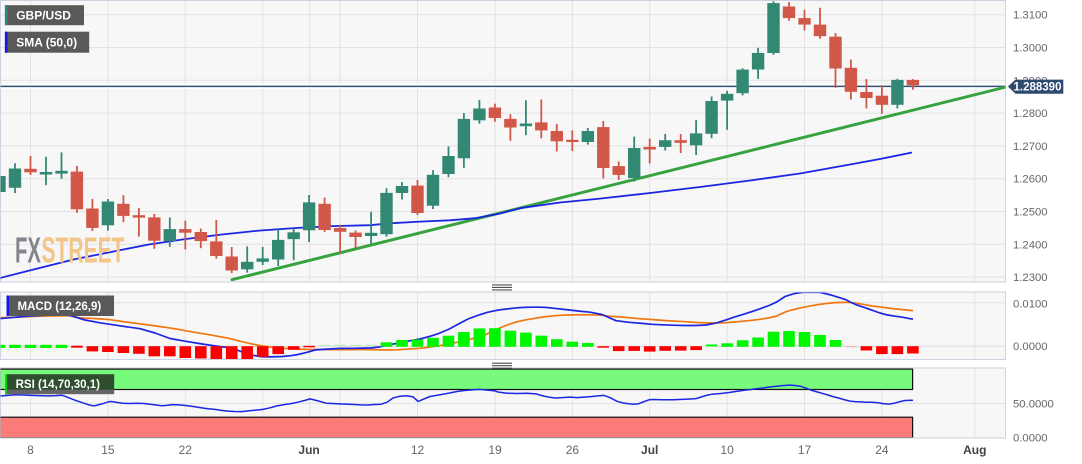 The image size is (1082, 464). Describe the element at coordinates (727, 450) in the screenshot. I see `svg-text: 10` at that location.